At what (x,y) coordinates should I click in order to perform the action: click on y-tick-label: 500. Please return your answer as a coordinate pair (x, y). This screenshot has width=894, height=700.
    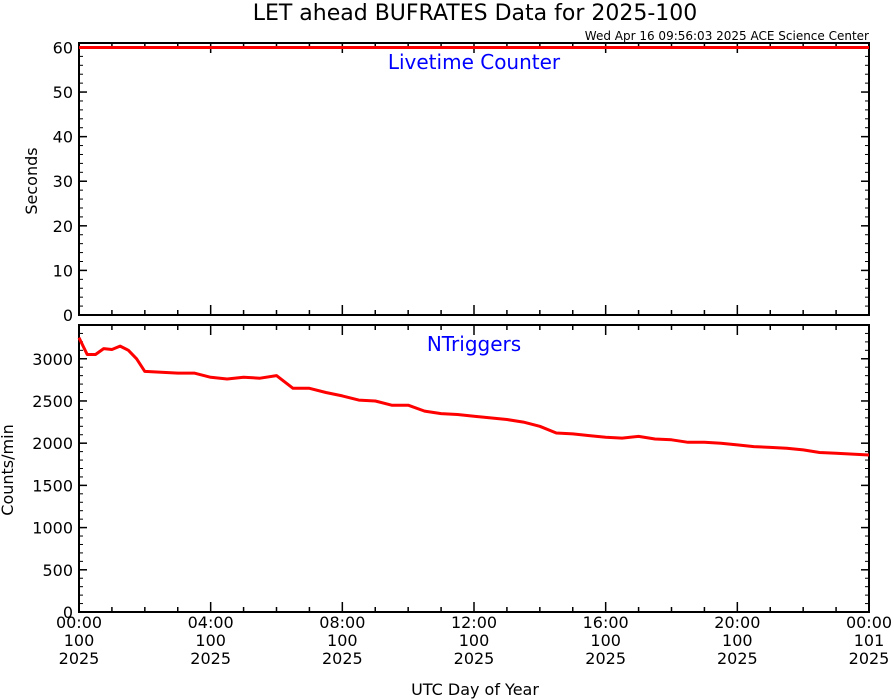
    Looking at the image, I should click on (57, 570).